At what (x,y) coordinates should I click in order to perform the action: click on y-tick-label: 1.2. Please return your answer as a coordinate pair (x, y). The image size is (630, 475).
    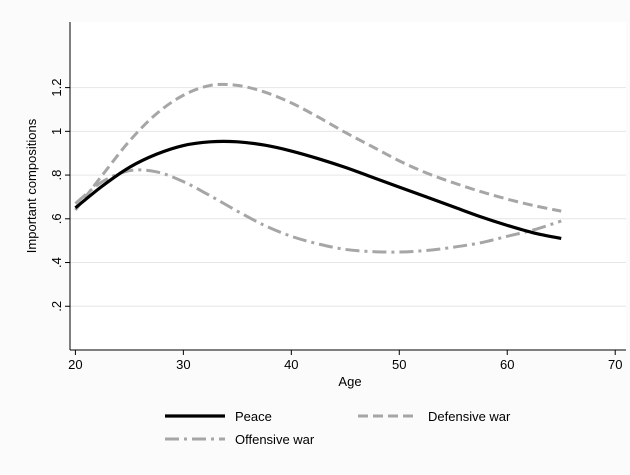
    Looking at the image, I should click on (56, 88).